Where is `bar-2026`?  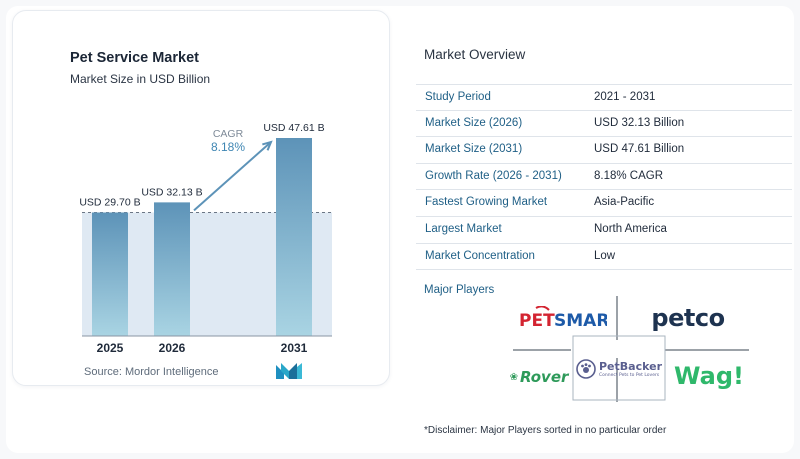 bar-2026 is located at coordinates (172, 269).